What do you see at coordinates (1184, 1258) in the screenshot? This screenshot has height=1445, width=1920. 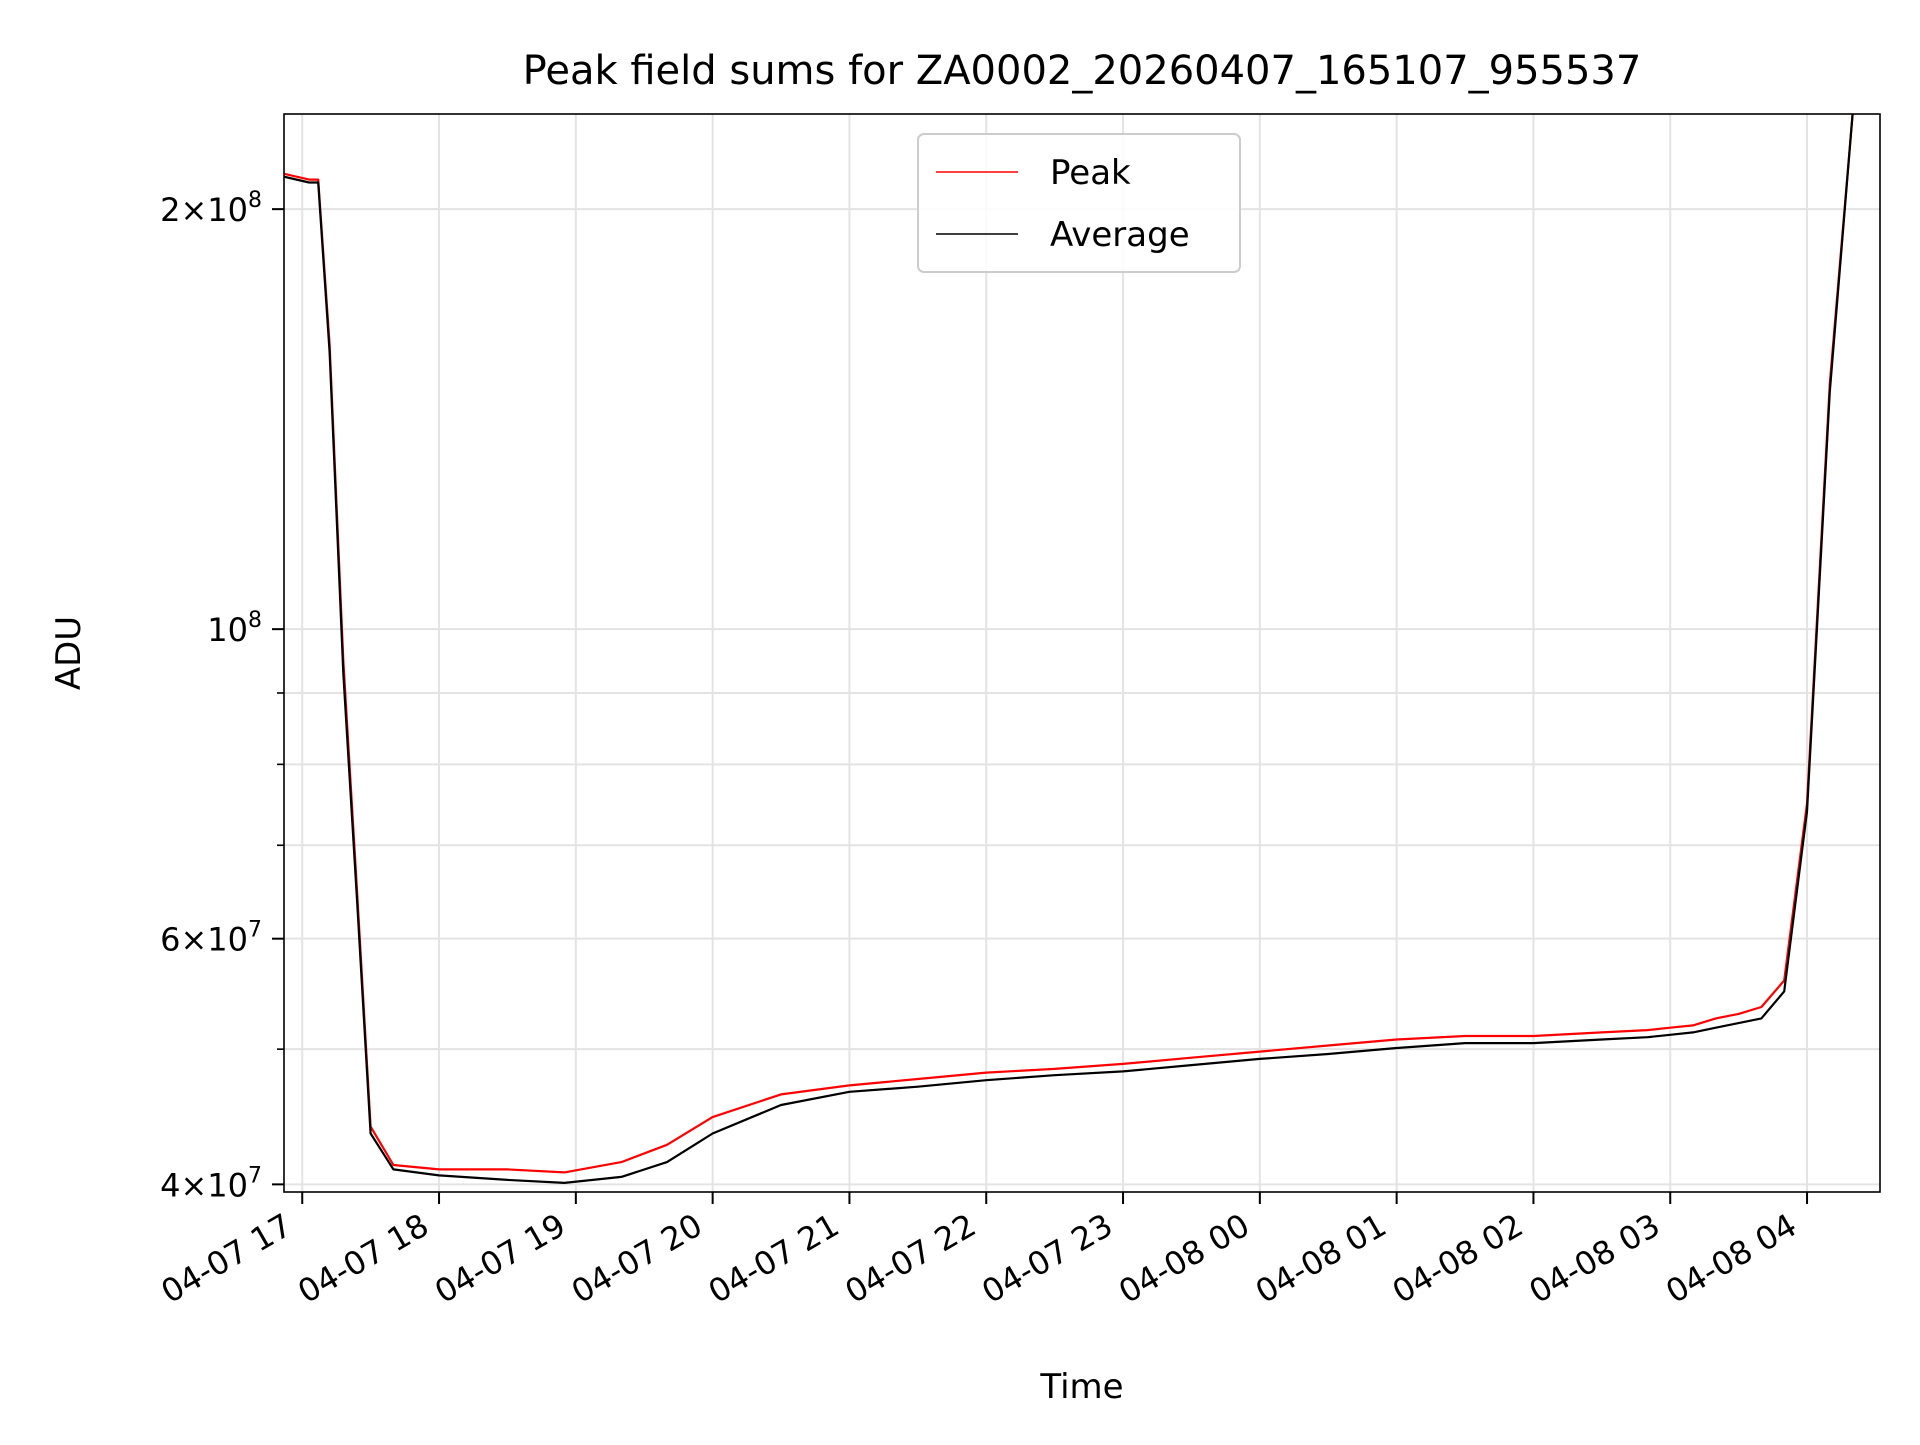 I see `x-tick-label: 04-08 00` at bounding box center [1184, 1258].